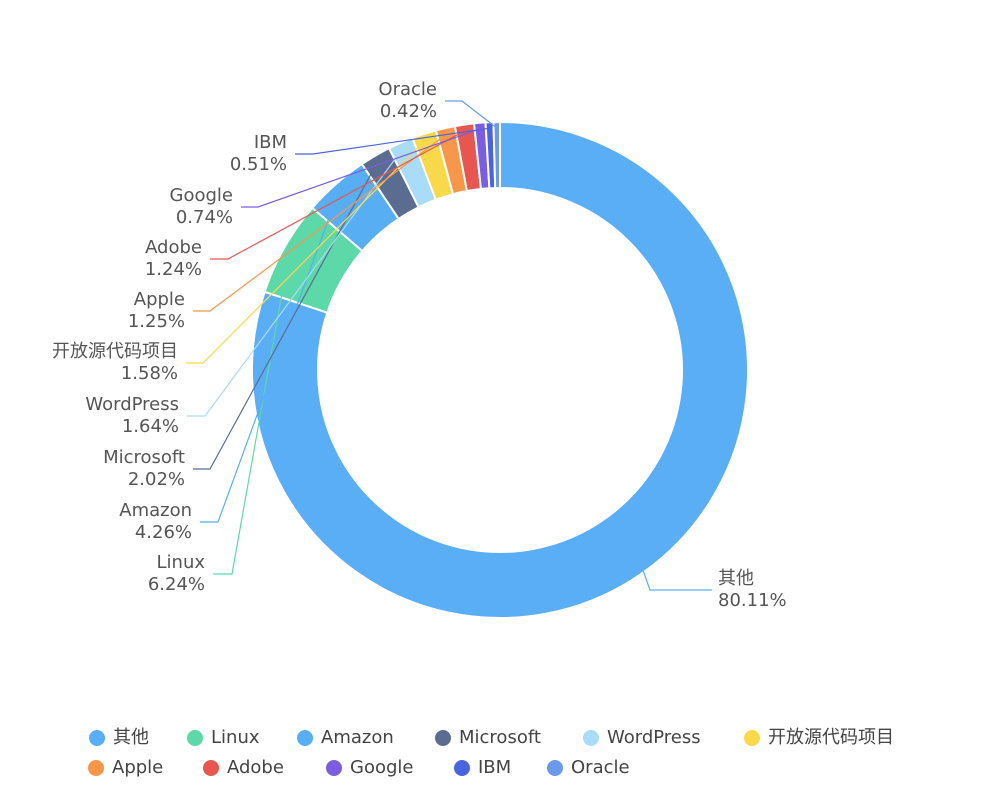  What do you see at coordinates (155, 510) in the screenshot?
I see `slice-label-name: Amazon` at bounding box center [155, 510].